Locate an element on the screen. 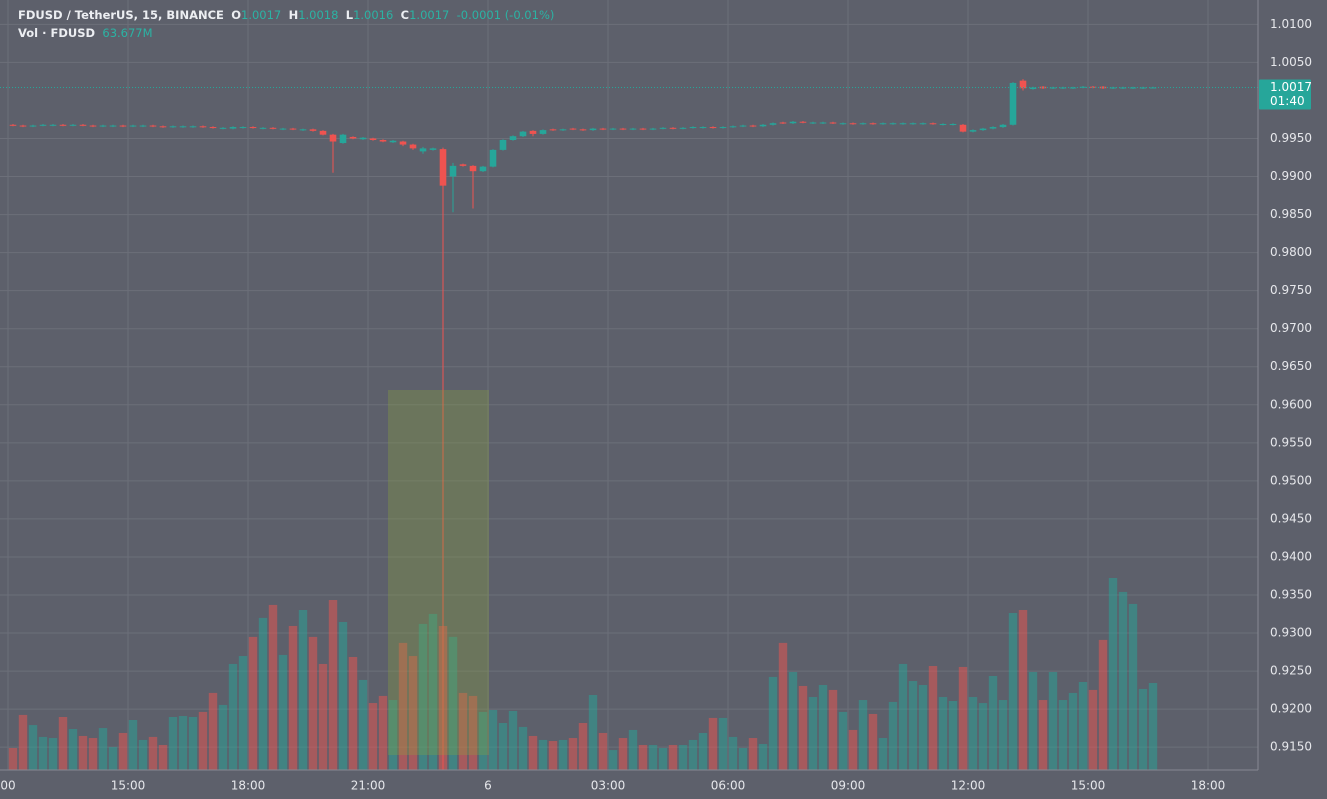 This screenshot has width=1327, height=799. y-tick-label: 0.9700 is located at coordinates (1291, 328).